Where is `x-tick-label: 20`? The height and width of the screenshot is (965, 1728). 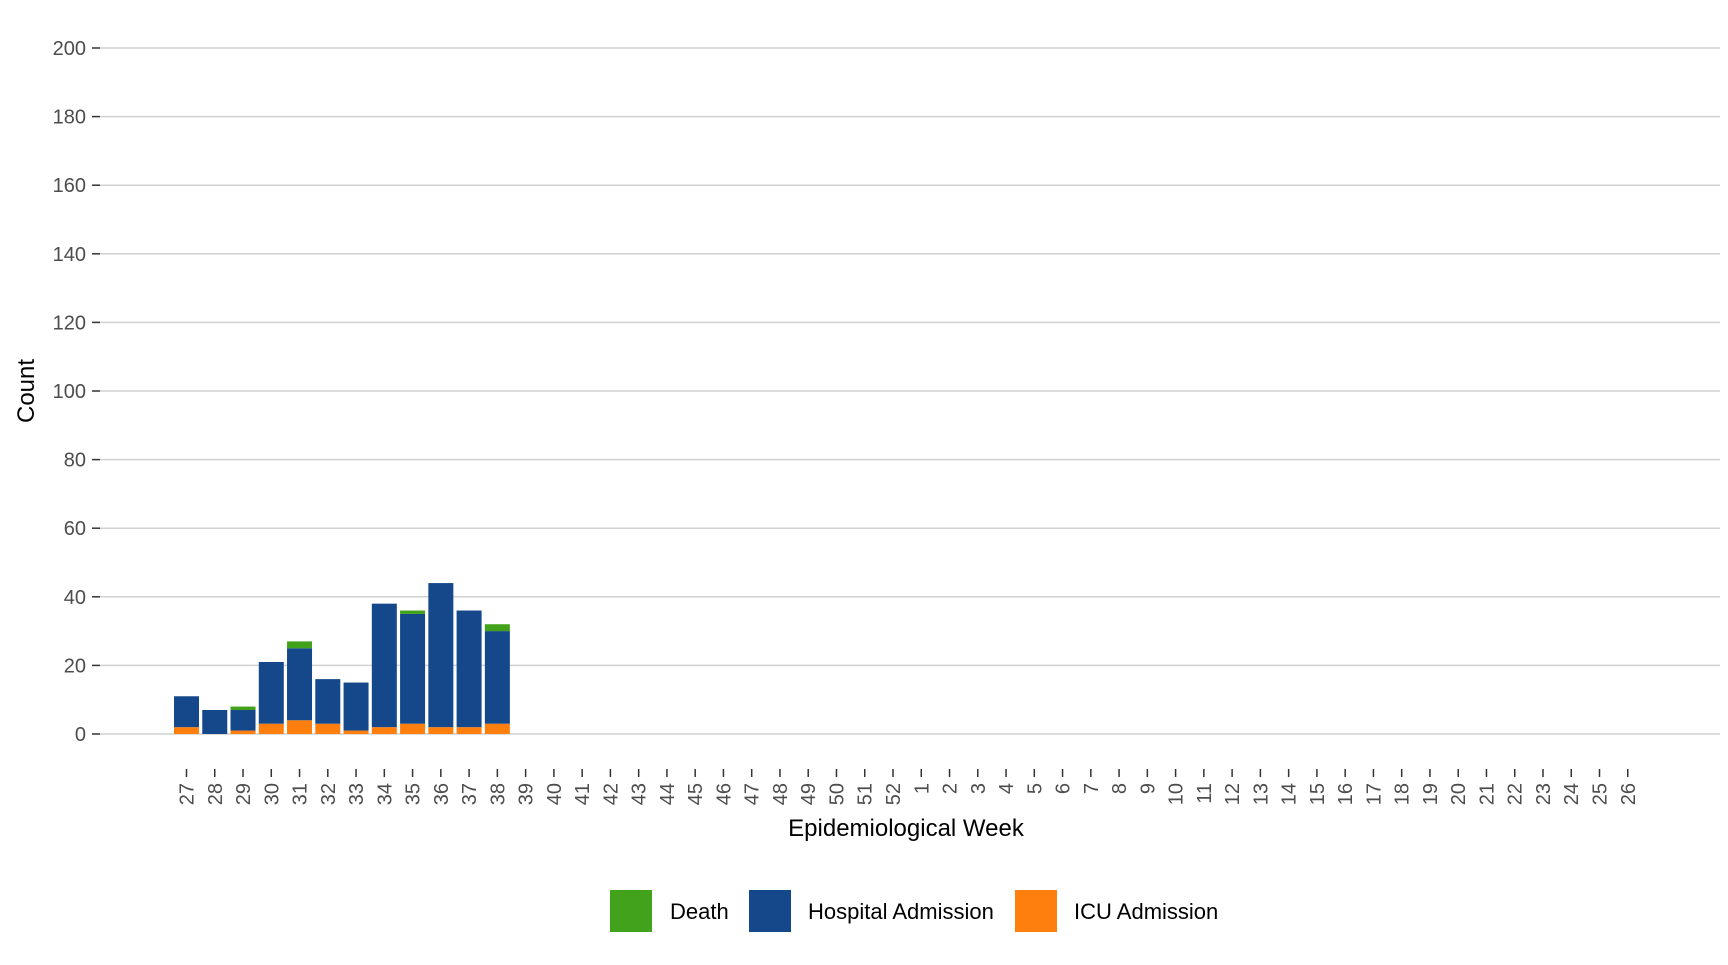 x-tick-label: 20 is located at coordinates (1459, 794).